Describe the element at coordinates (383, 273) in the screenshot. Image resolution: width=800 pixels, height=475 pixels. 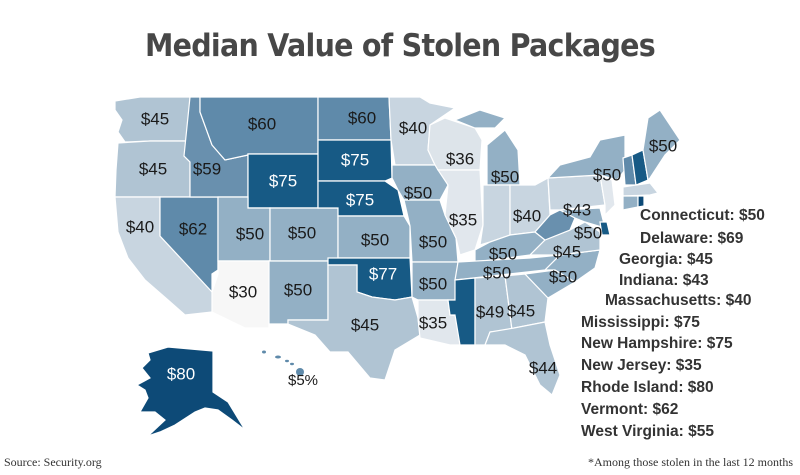
I see `label-OK: $77` at that location.